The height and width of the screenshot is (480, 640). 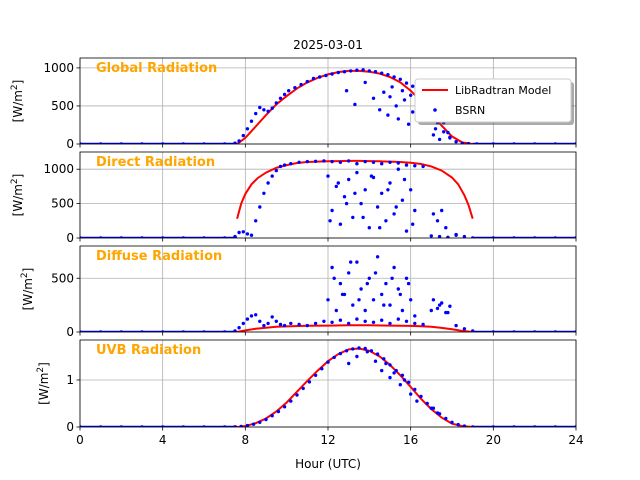 I want to click on legend-bsrn-label: BSRN, so click(x=470, y=110).